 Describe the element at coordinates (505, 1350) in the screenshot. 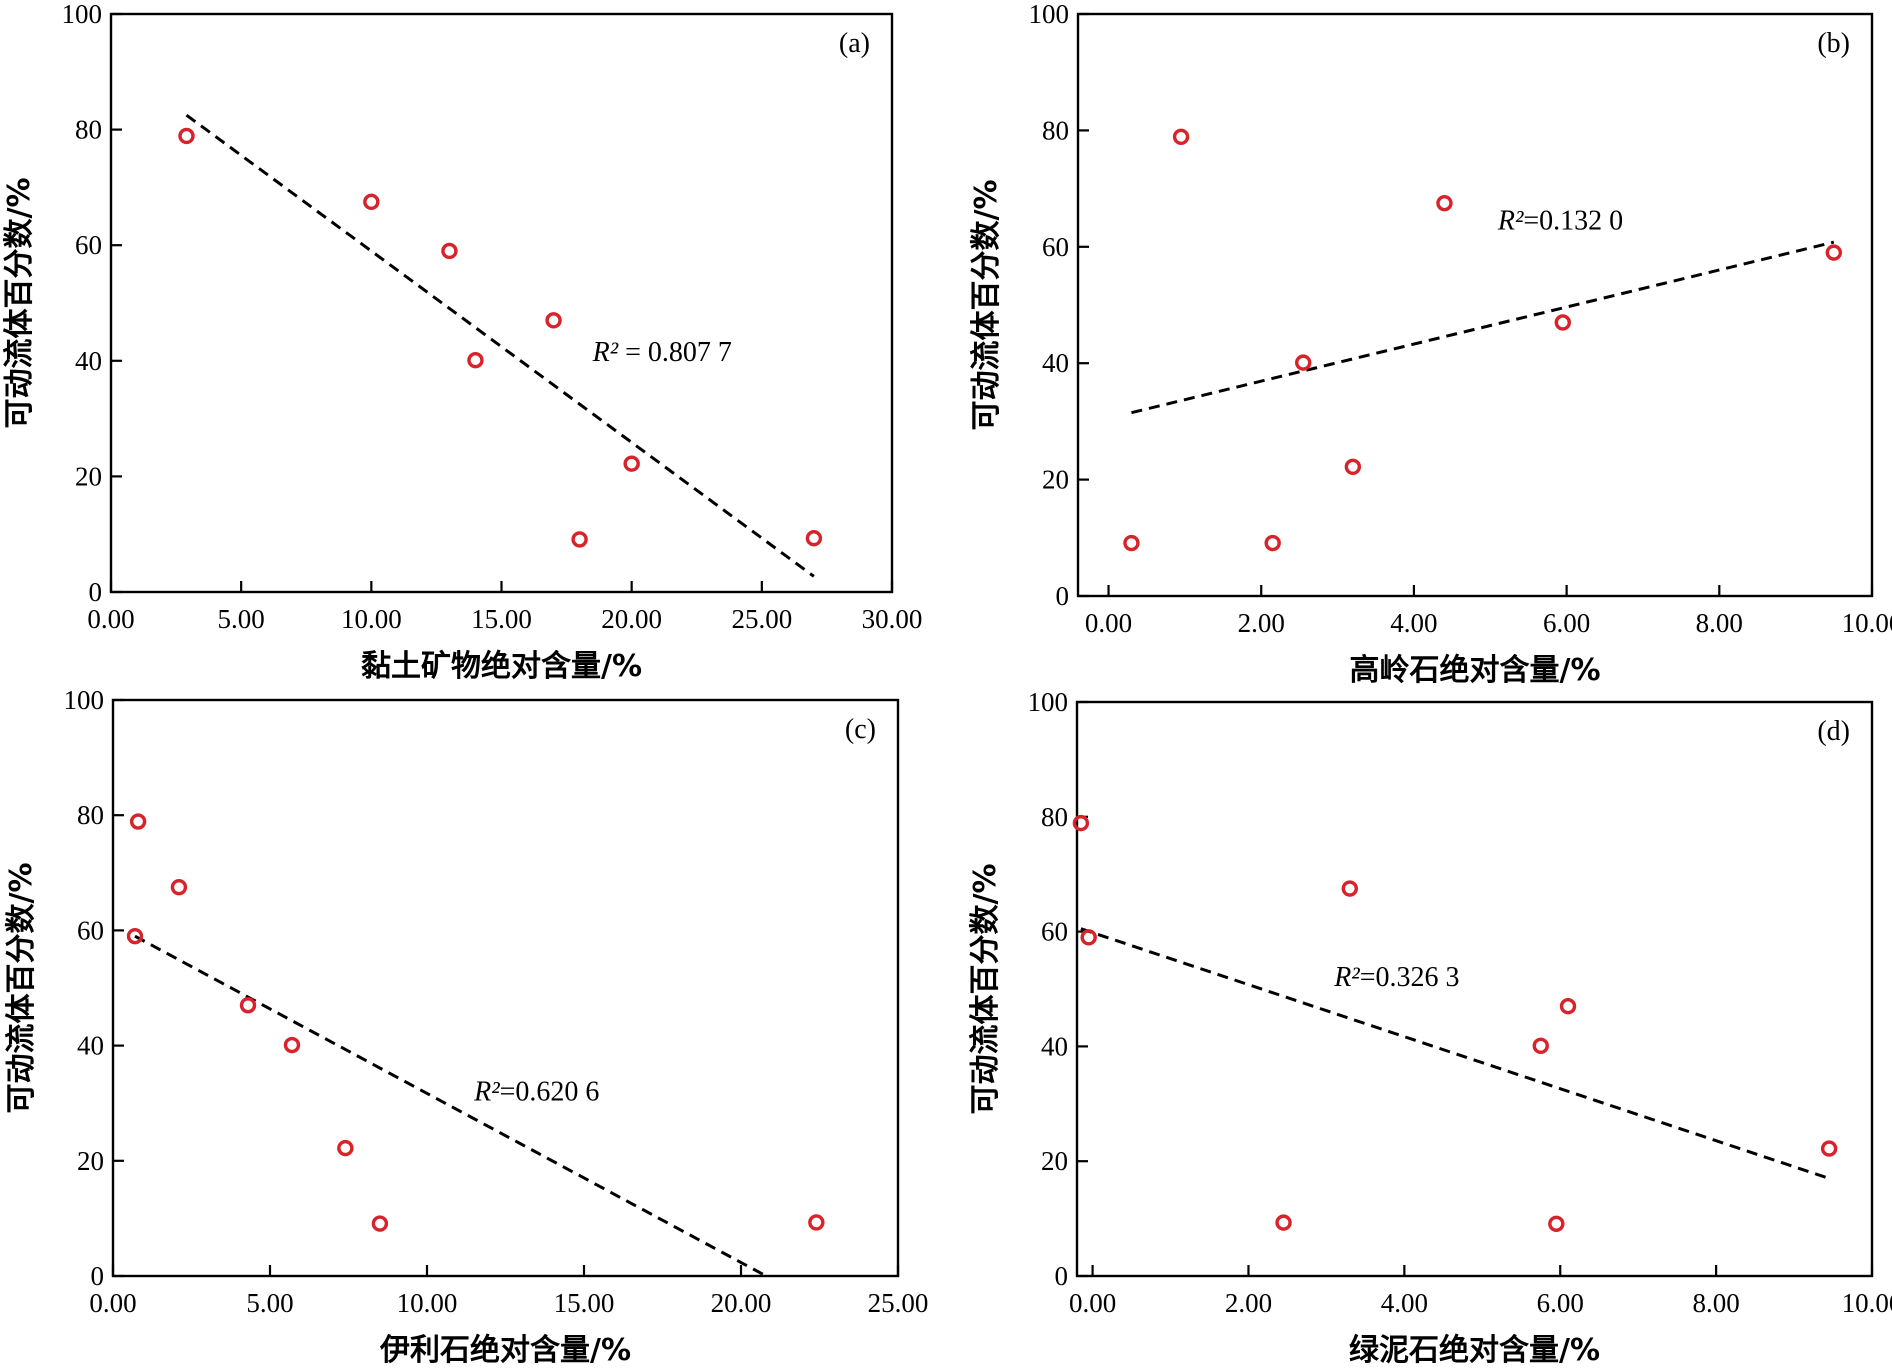

I see `x-axis-title: 伊利石绝对含量/%` at that location.